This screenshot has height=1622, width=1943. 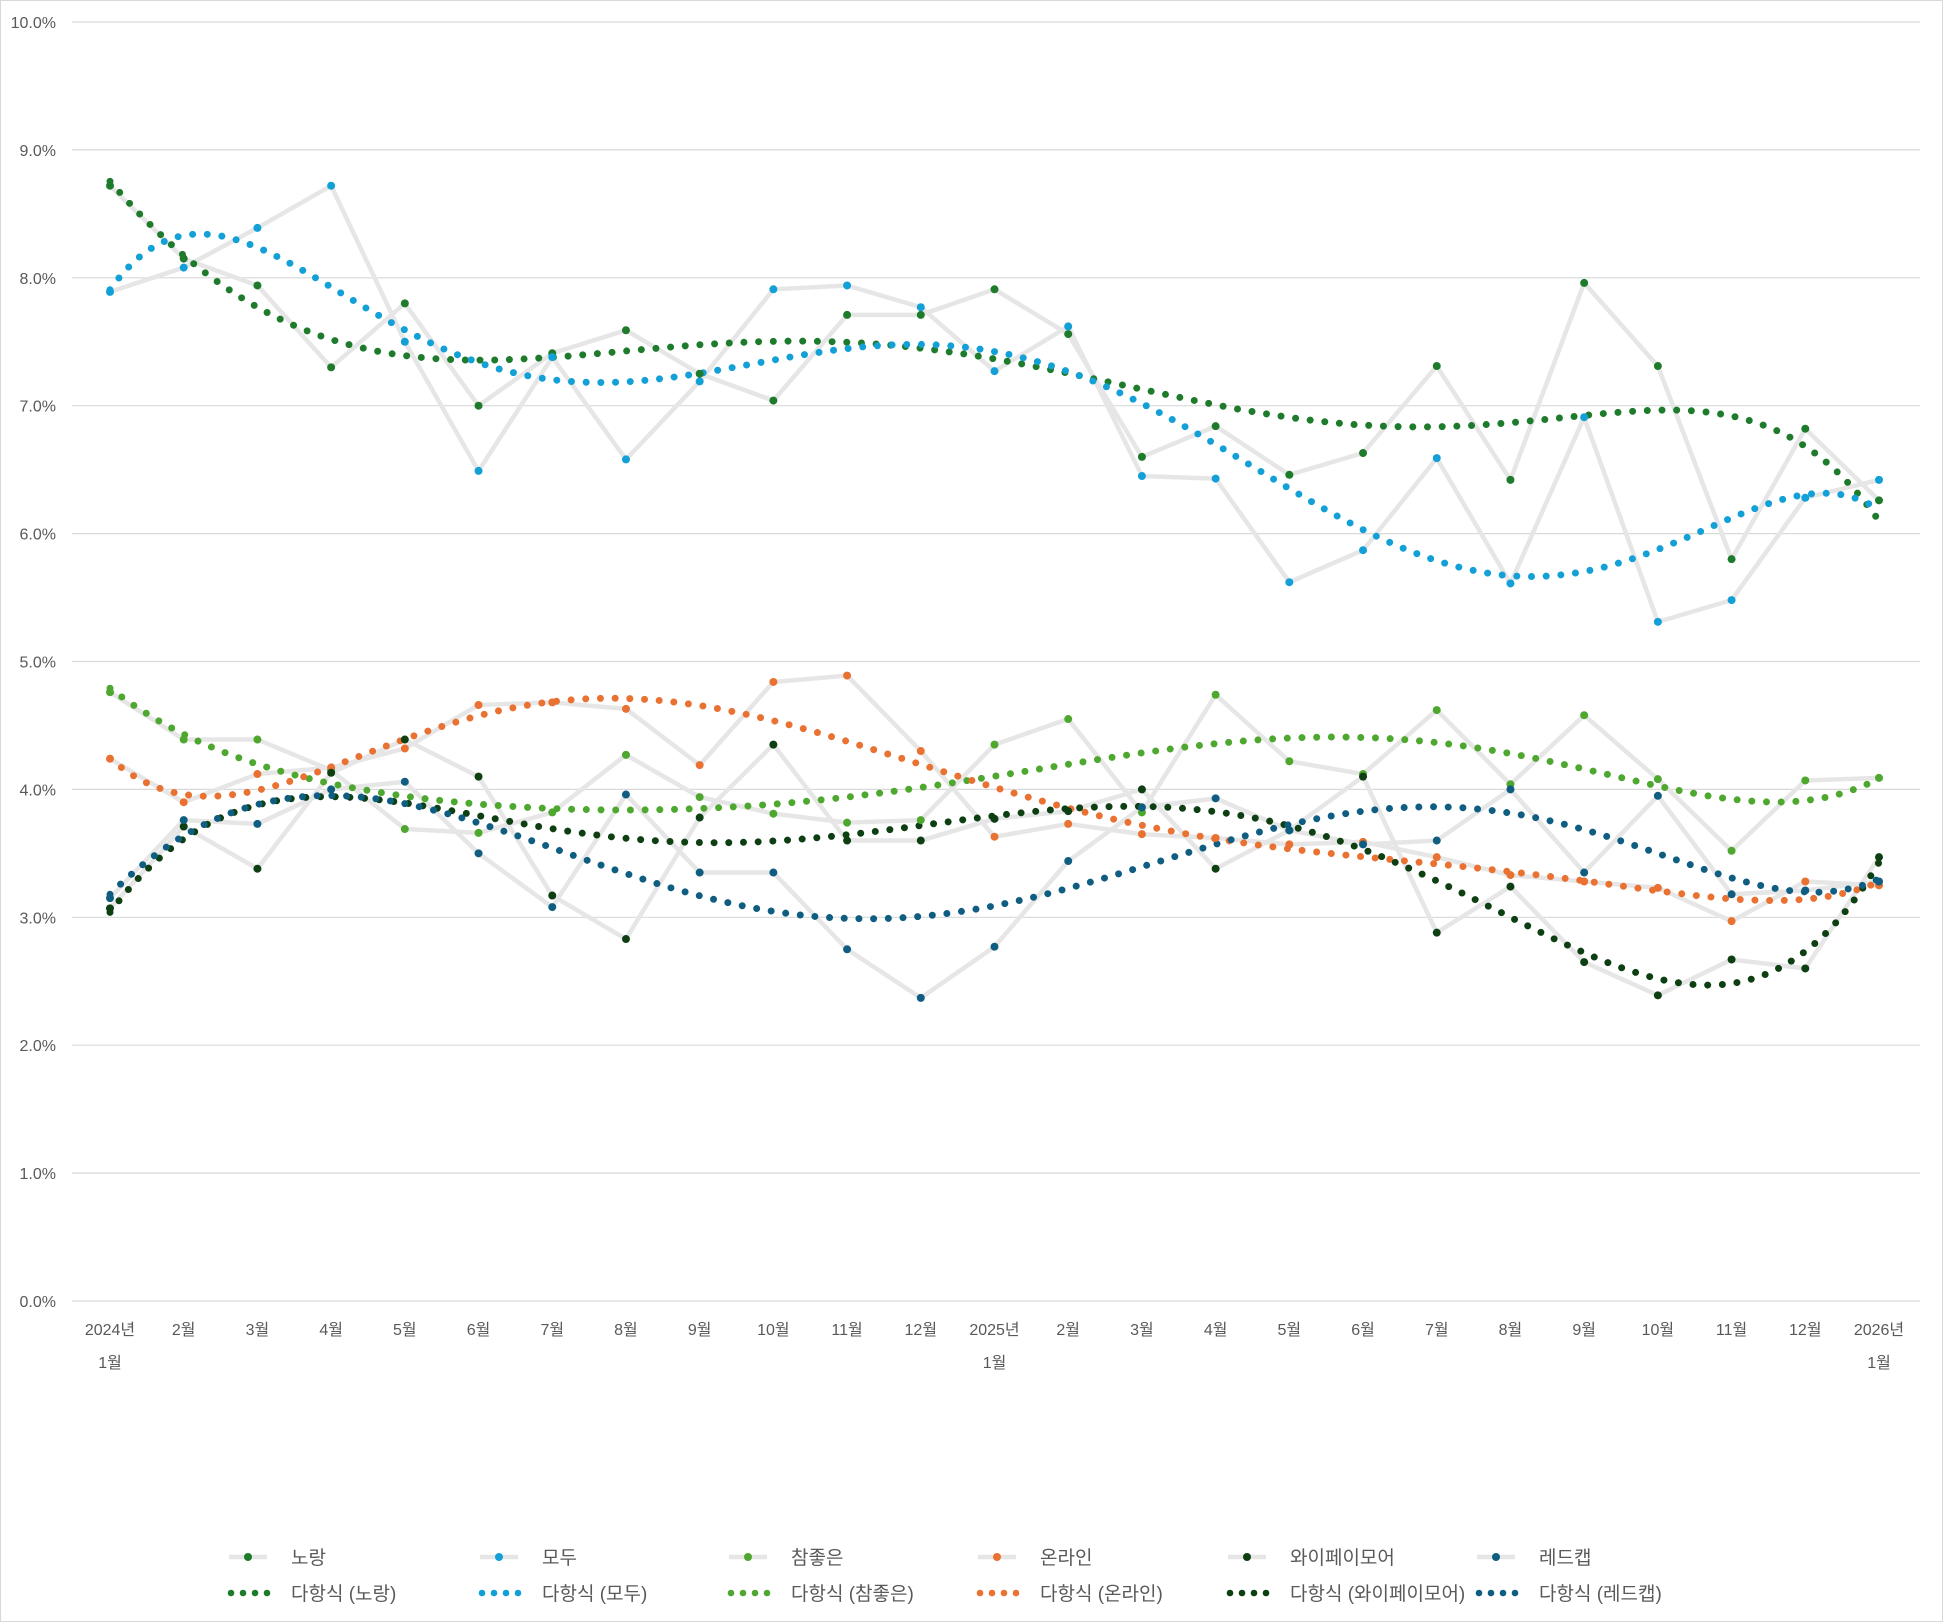 I want to click on y-tick-label: 7.0%, so click(x=38, y=407).